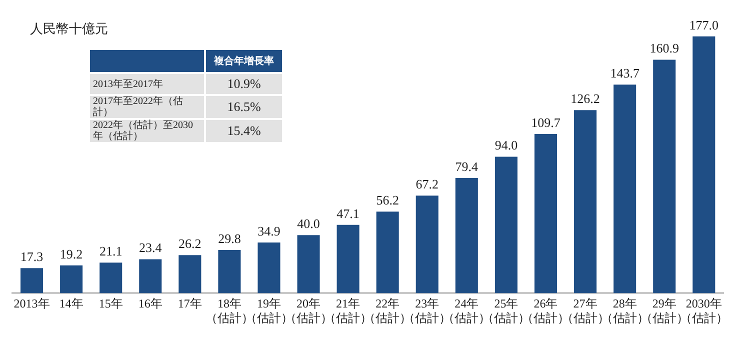  What do you see at coordinates (244, 84) in the screenshot?
I see `annotation: 10.9%` at bounding box center [244, 84].